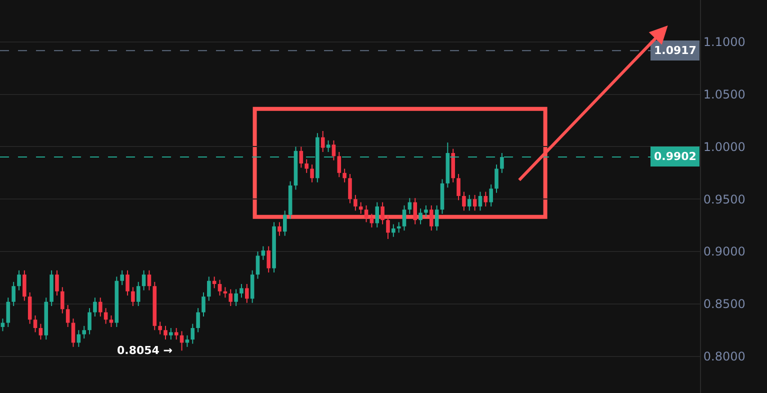 This screenshot has height=393, width=767. I want to click on y-tick-label: 0.8000, so click(724, 357).